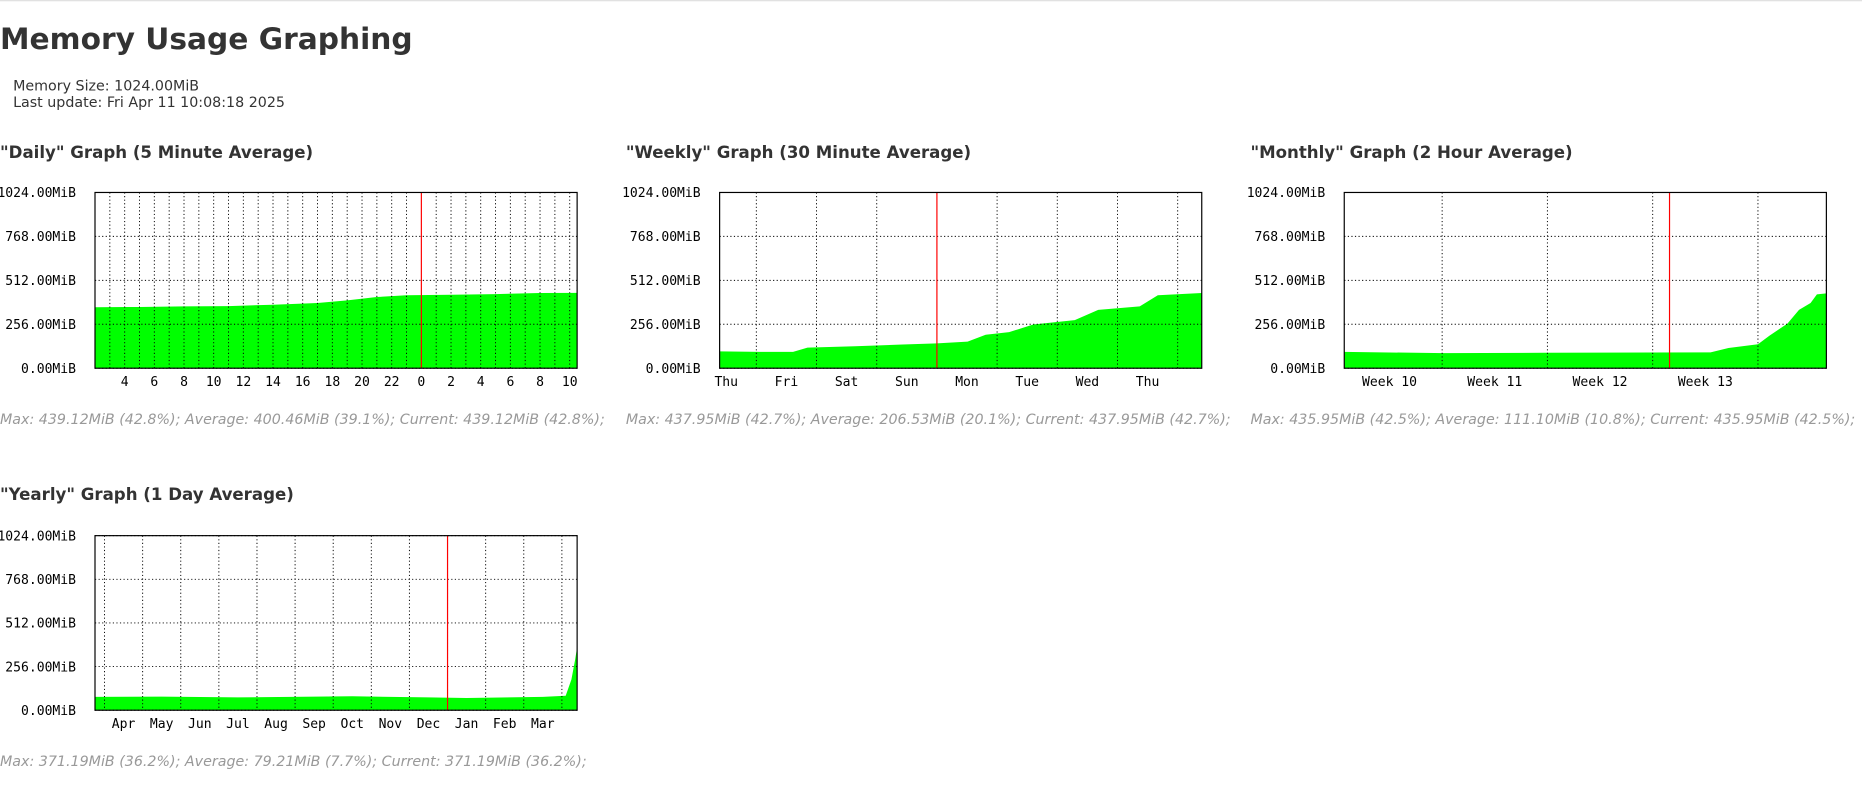  What do you see at coordinates (243, 382) in the screenshot?
I see `x-tick-label: 12` at bounding box center [243, 382].